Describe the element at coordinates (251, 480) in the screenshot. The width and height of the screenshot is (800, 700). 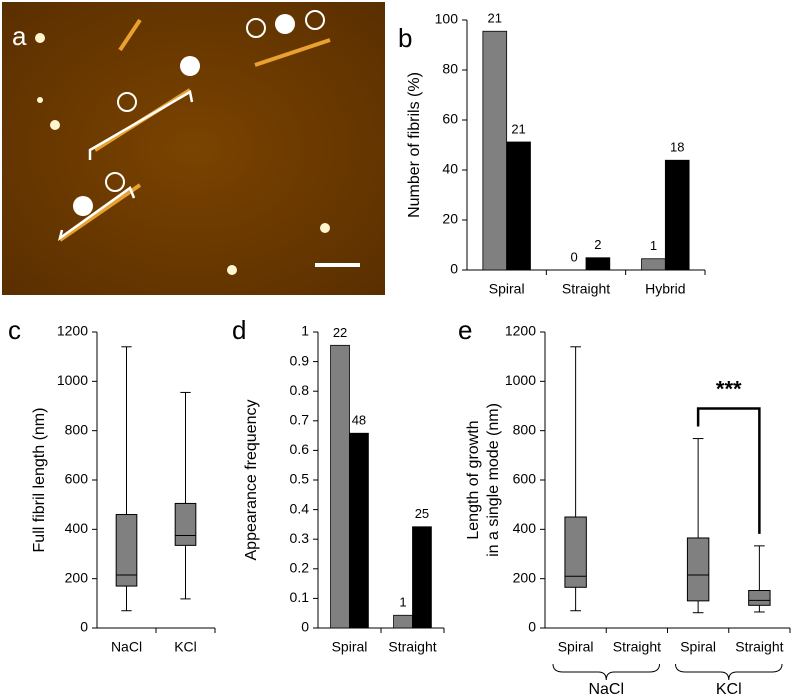
I see `y-axis-label: Appearance frequency` at that location.